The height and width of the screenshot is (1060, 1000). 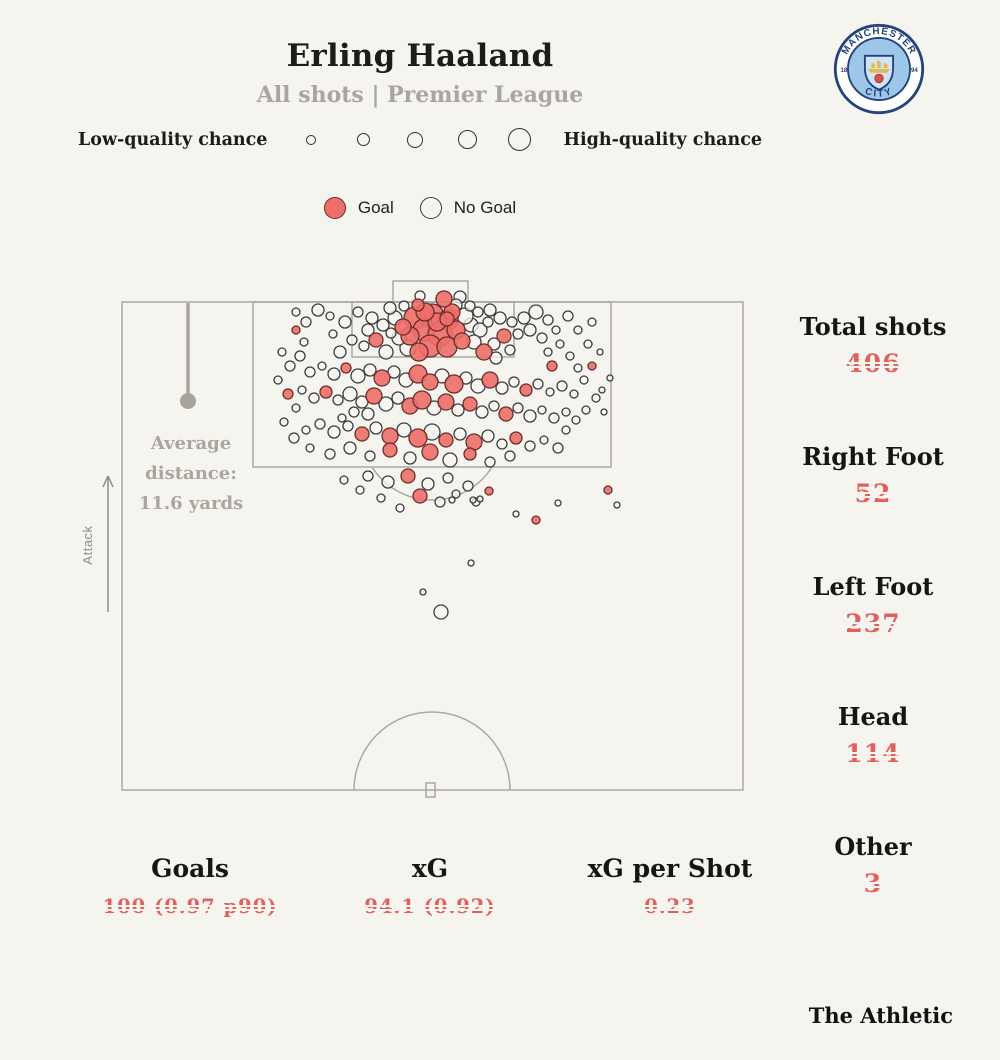 What do you see at coordinates (663, 139) in the screenshot?
I see `high-quality-label: High-quality chance` at bounding box center [663, 139].